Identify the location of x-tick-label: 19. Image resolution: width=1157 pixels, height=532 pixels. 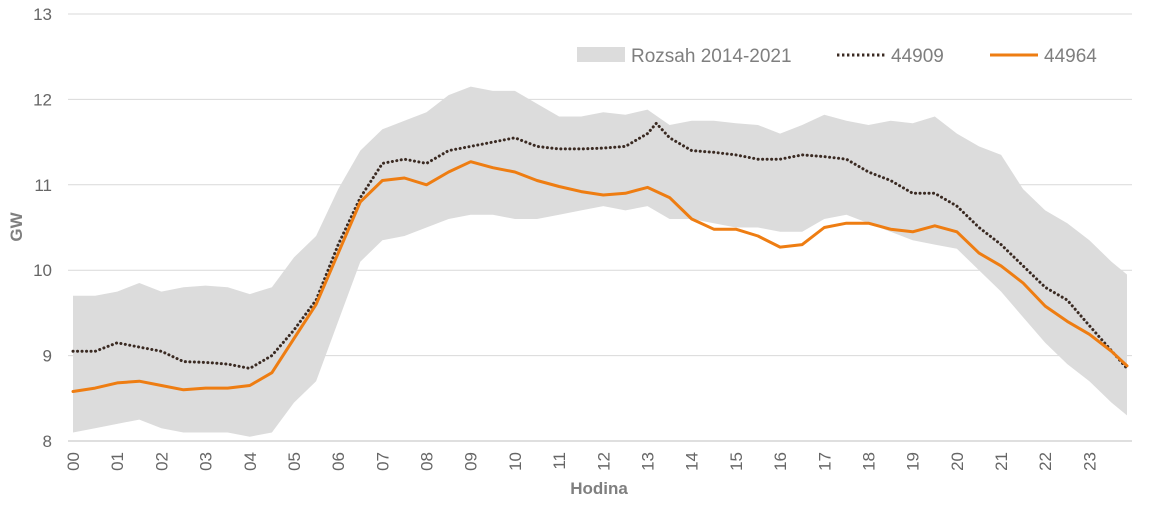
(913, 461).